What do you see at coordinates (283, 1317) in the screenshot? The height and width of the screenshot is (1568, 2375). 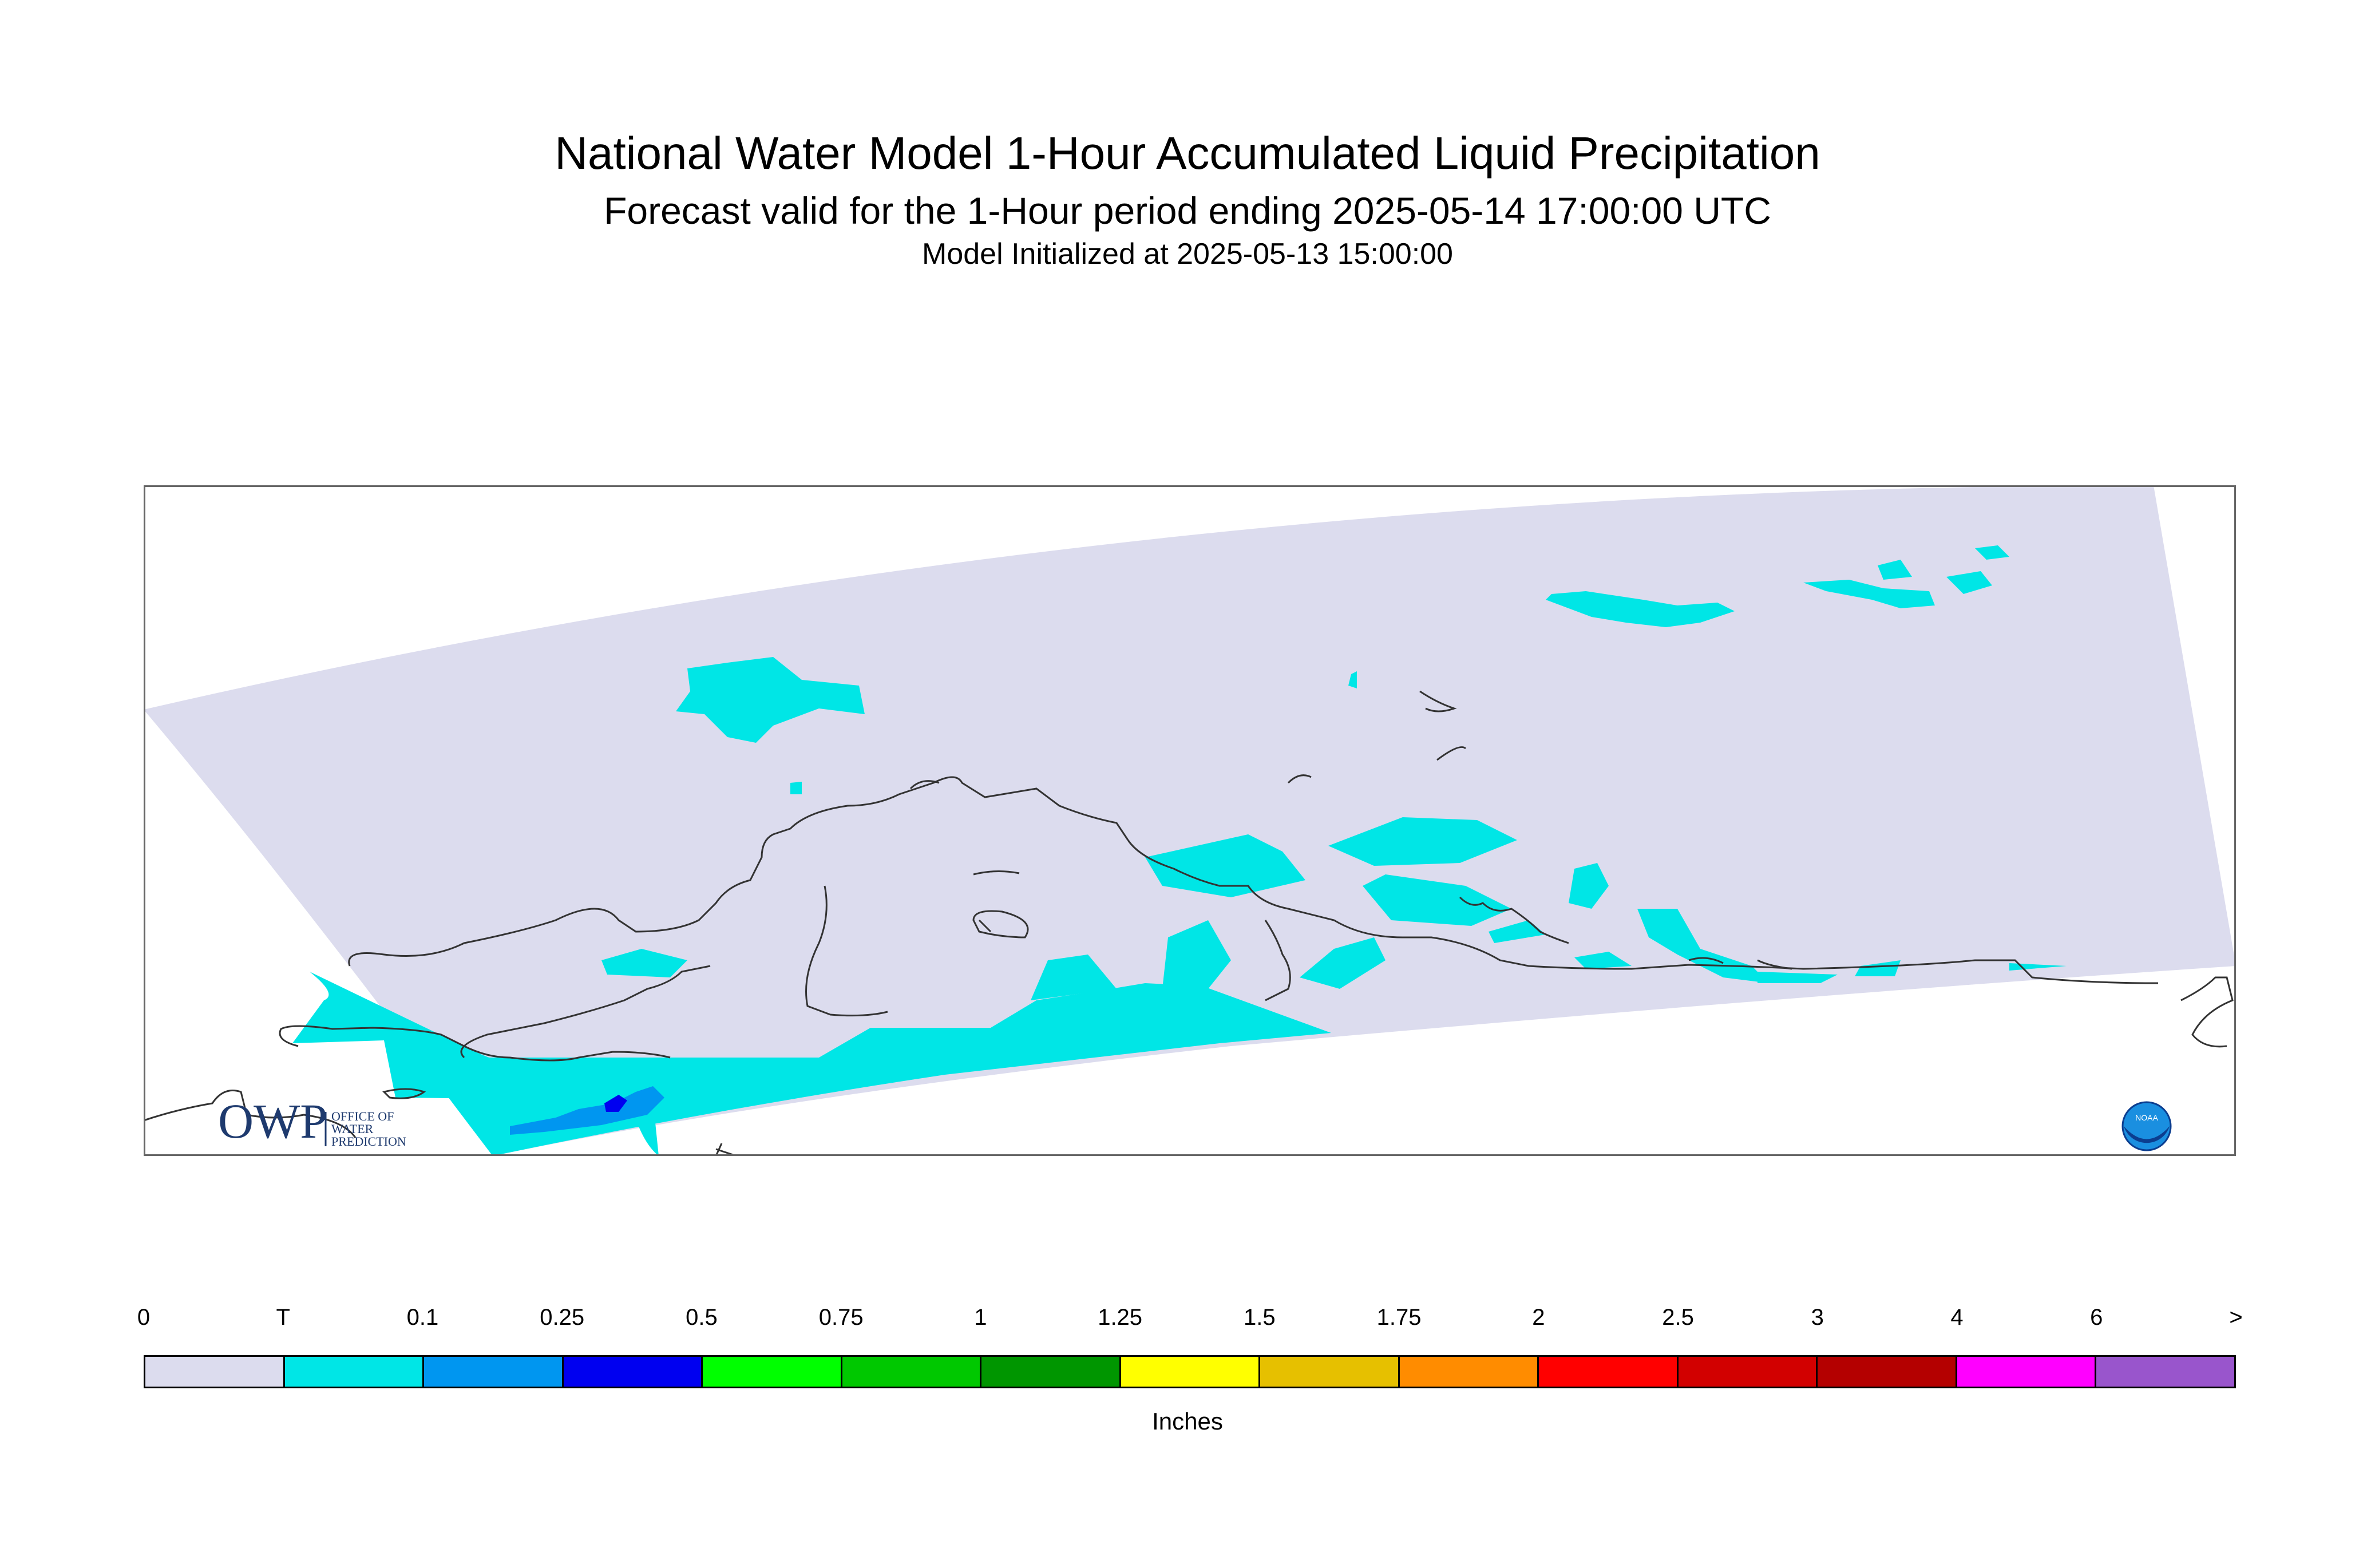 I see `legend-tick-label: T` at bounding box center [283, 1317].